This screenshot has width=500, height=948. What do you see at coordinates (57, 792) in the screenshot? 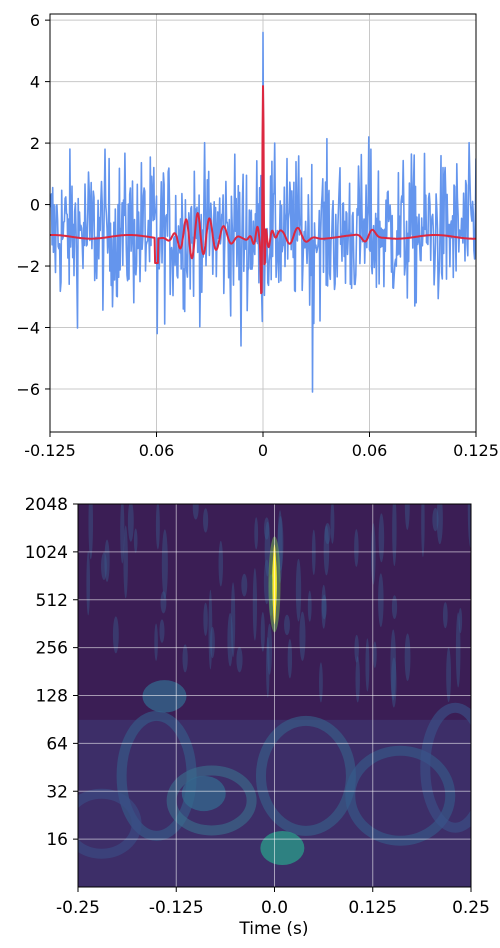
I see `spectrogram-y-tick-label: 32` at bounding box center [57, 792].